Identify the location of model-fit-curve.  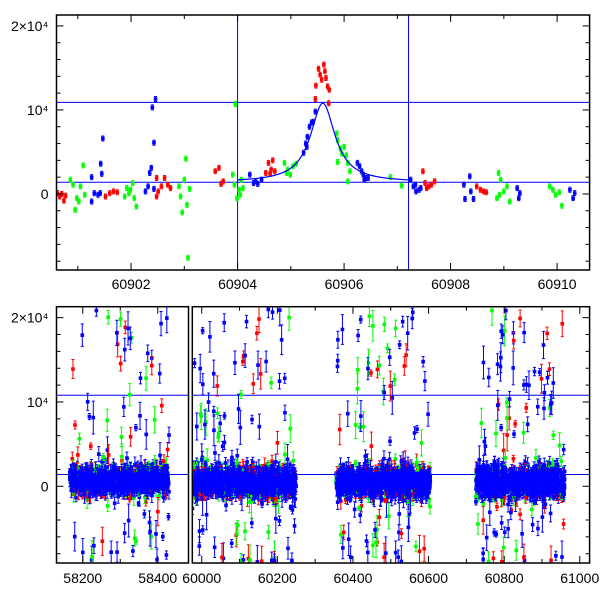
(323, 141).